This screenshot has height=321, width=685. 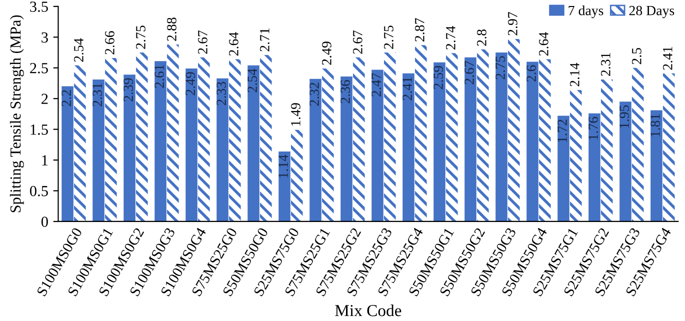 I want to click on data-label: 2.39, so click(x=129, y=90).